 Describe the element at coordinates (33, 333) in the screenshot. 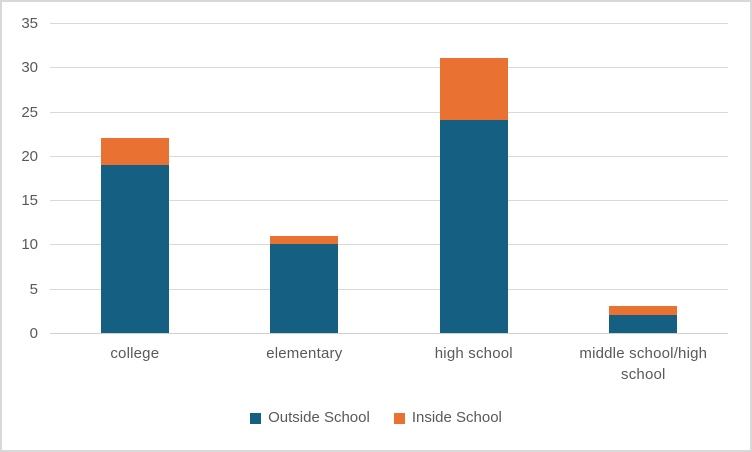

I see `y-axis-tick-label: 0` at that location.